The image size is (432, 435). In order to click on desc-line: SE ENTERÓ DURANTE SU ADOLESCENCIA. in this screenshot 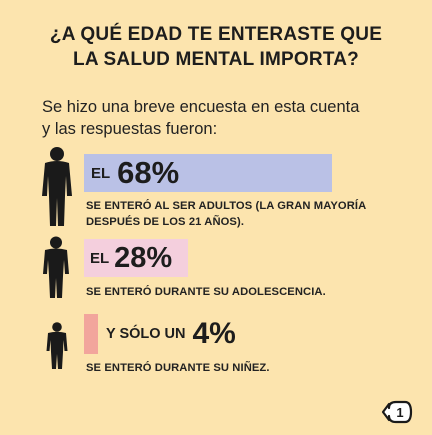, I will do `click(206, 292)`.